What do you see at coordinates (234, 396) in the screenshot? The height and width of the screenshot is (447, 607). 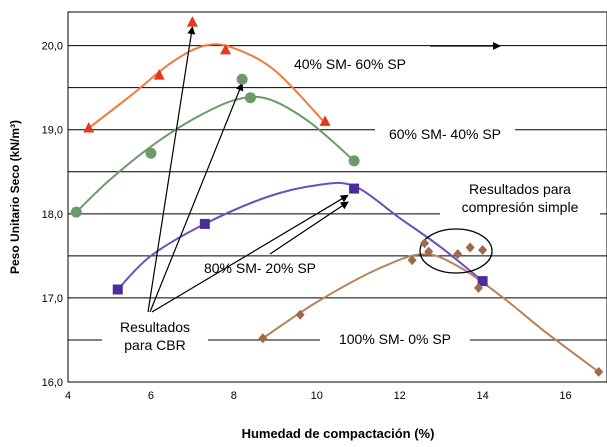 I see `x-tick-label: 8` at bounding box center [234, 396].